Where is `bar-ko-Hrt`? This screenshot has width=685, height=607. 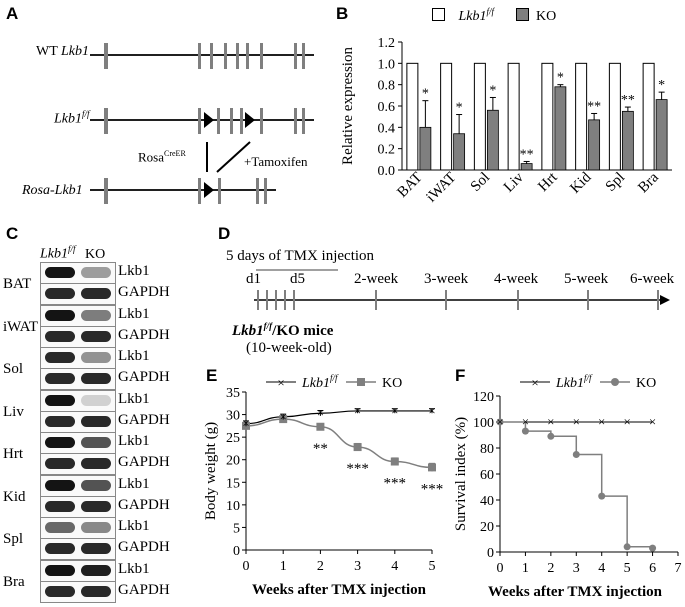 bar-ko-Hrt is located at coordinates (560, 128).